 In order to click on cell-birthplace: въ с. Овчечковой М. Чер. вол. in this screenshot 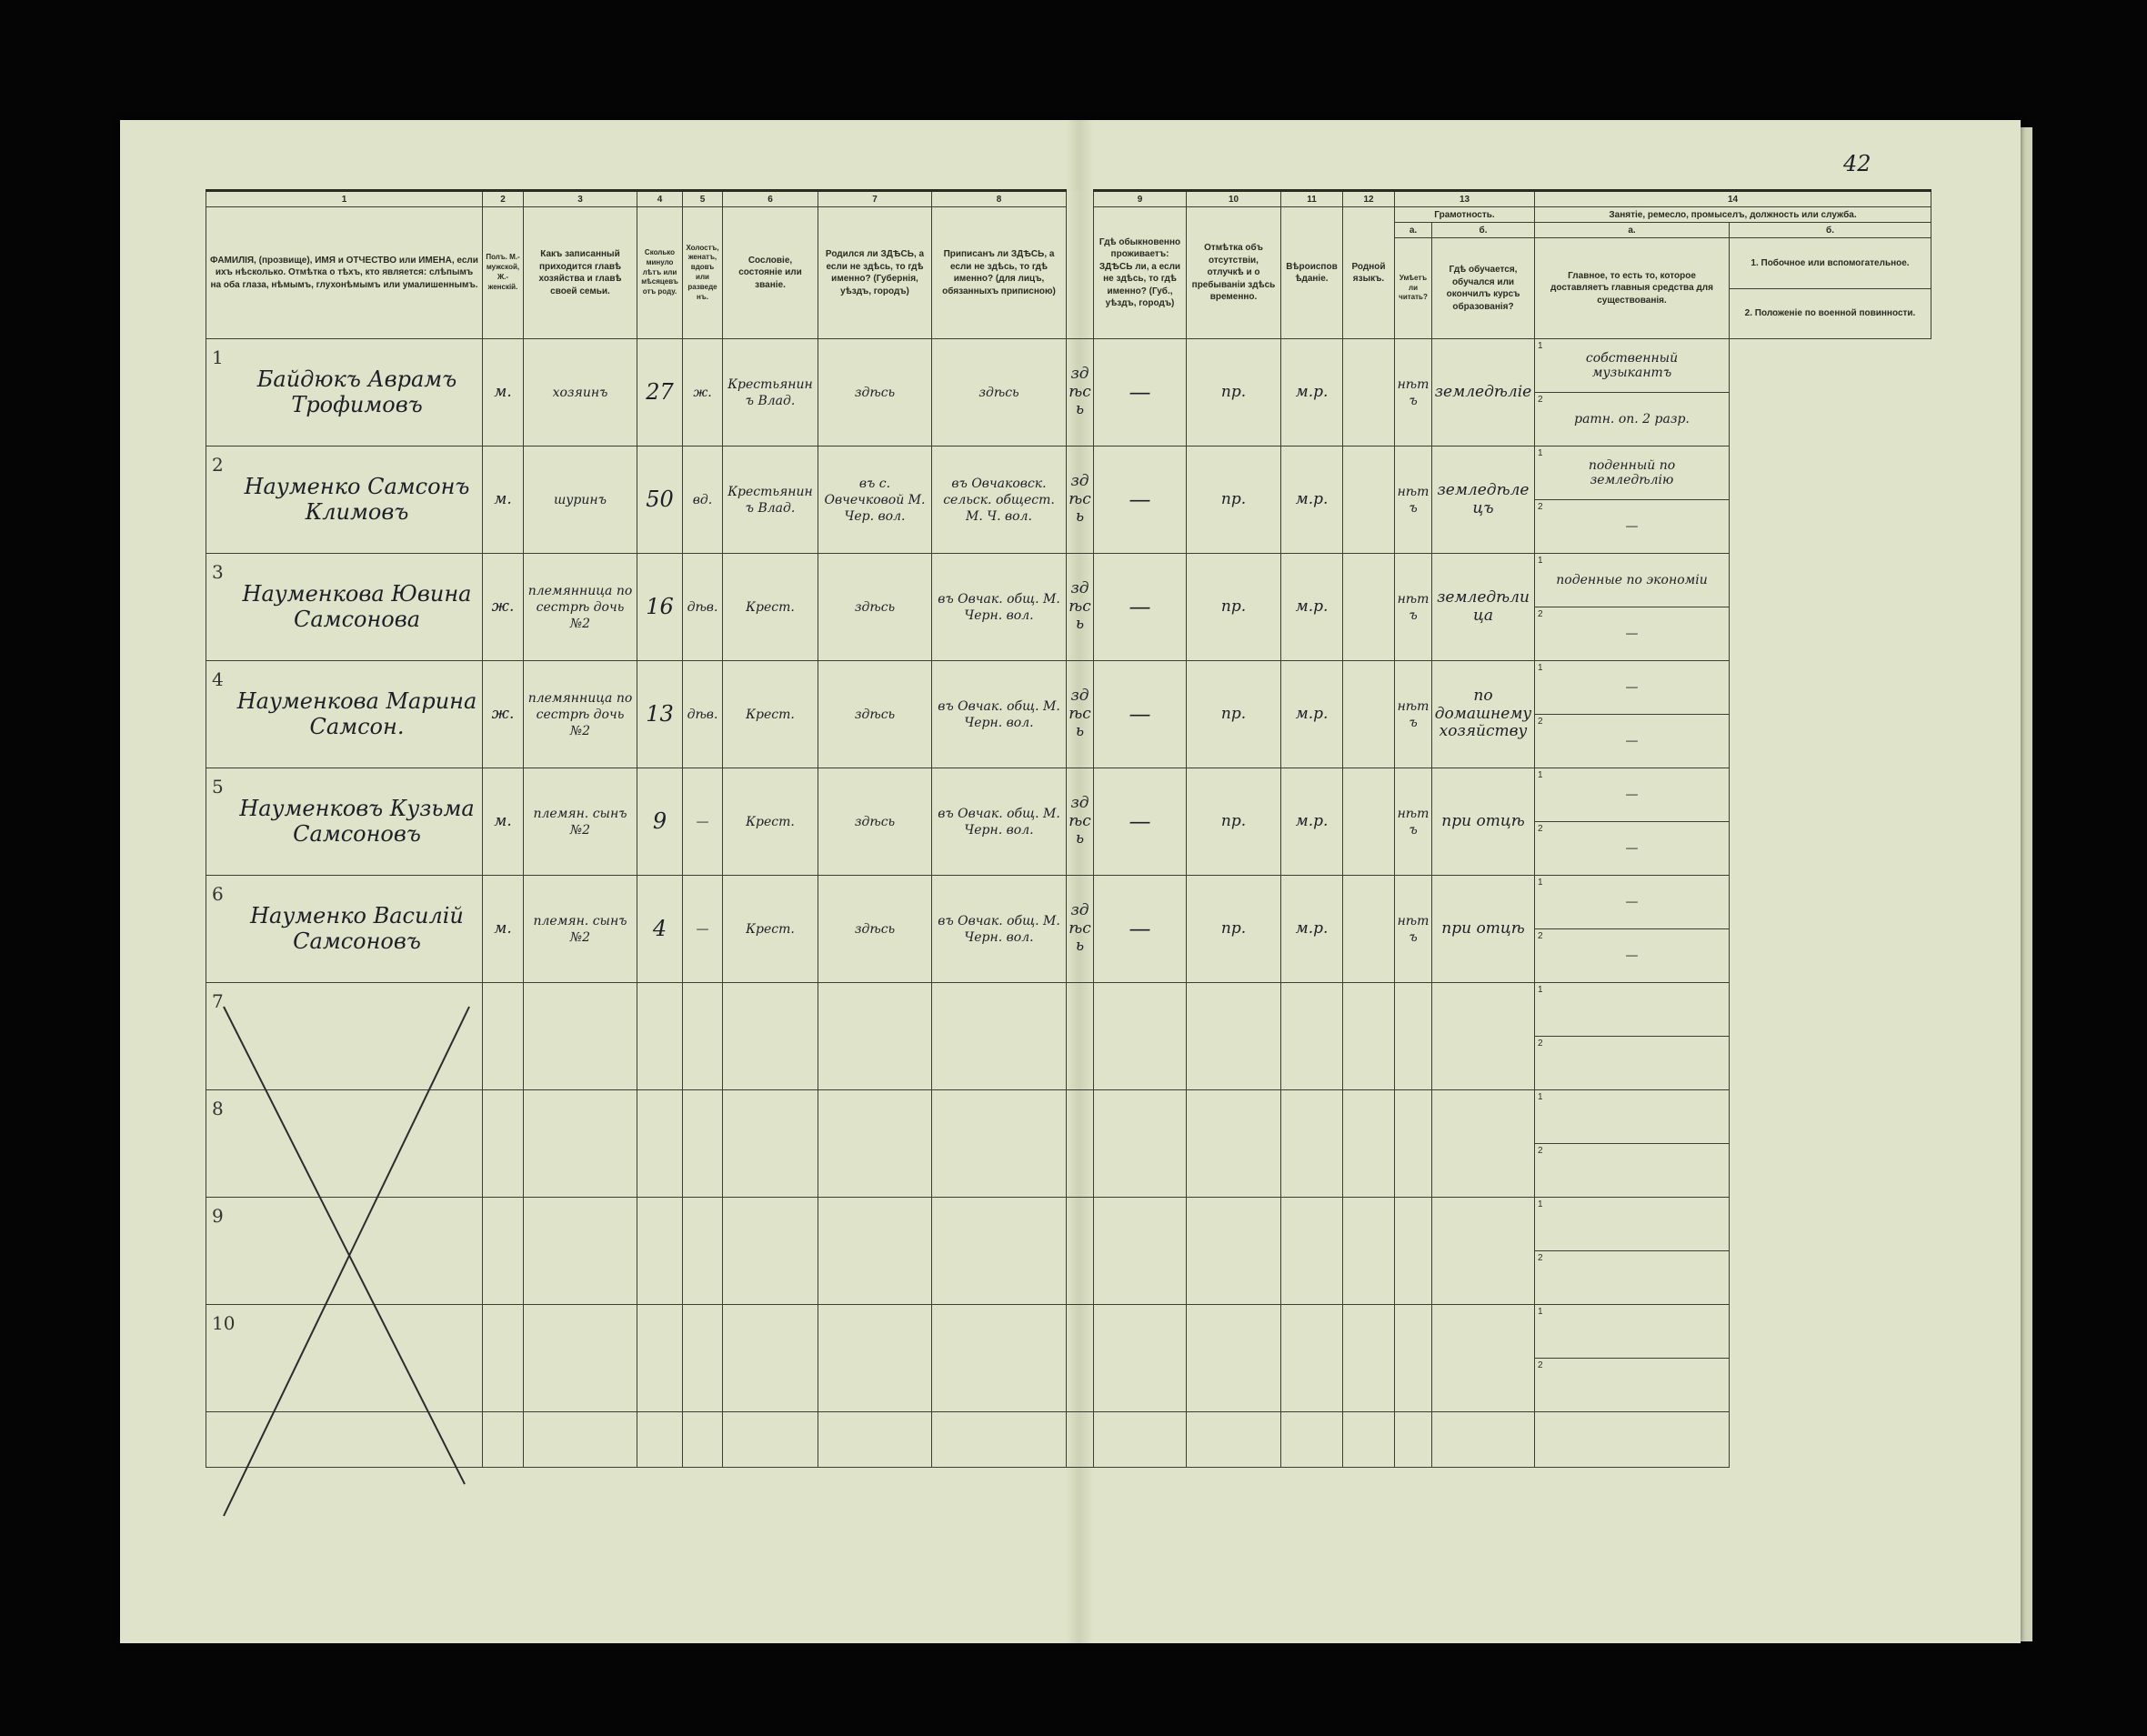, I will do `click(875, 500)`.